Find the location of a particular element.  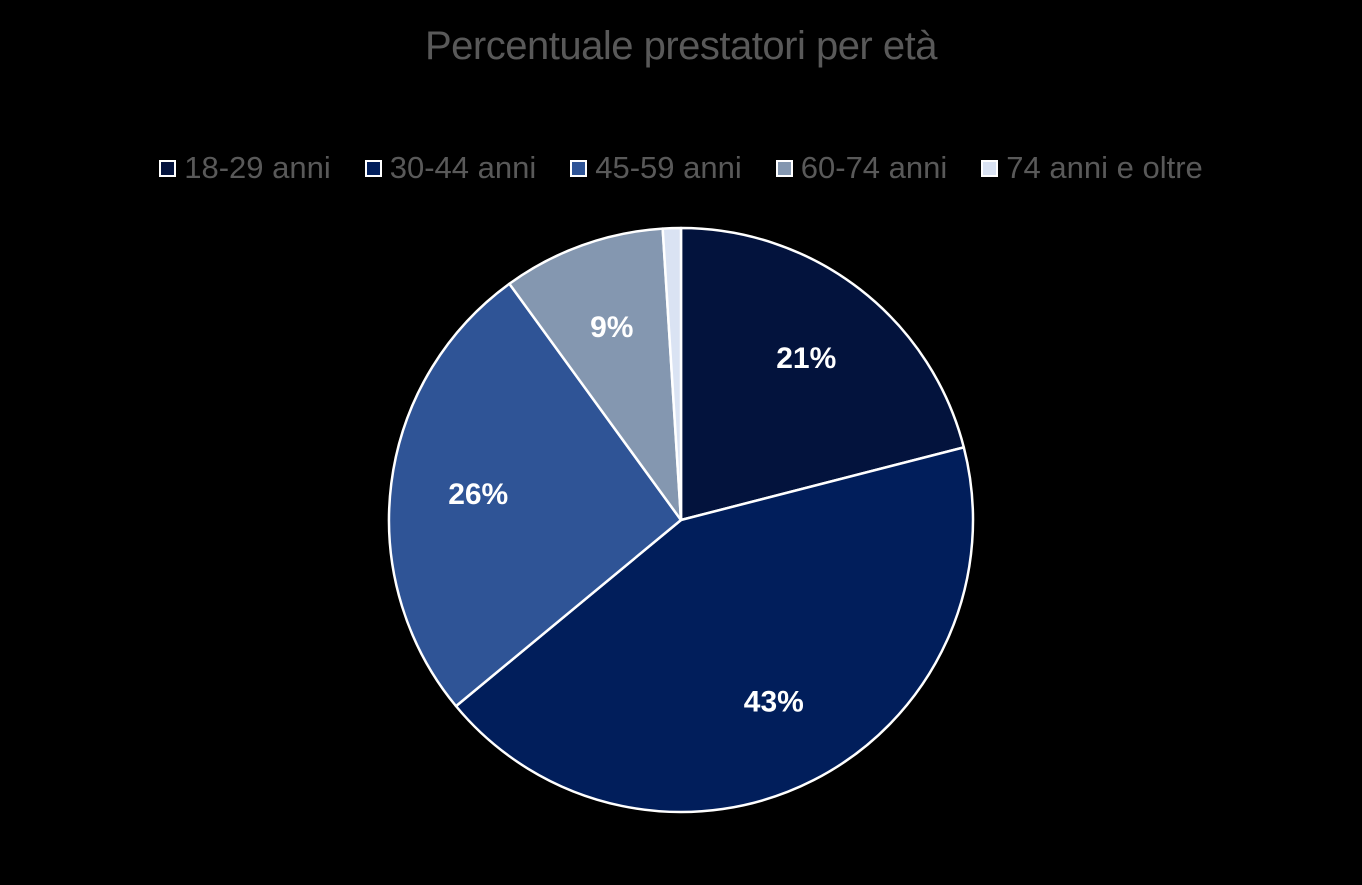

legend-item: 45-59 anni is located at coordinates (656, 168).